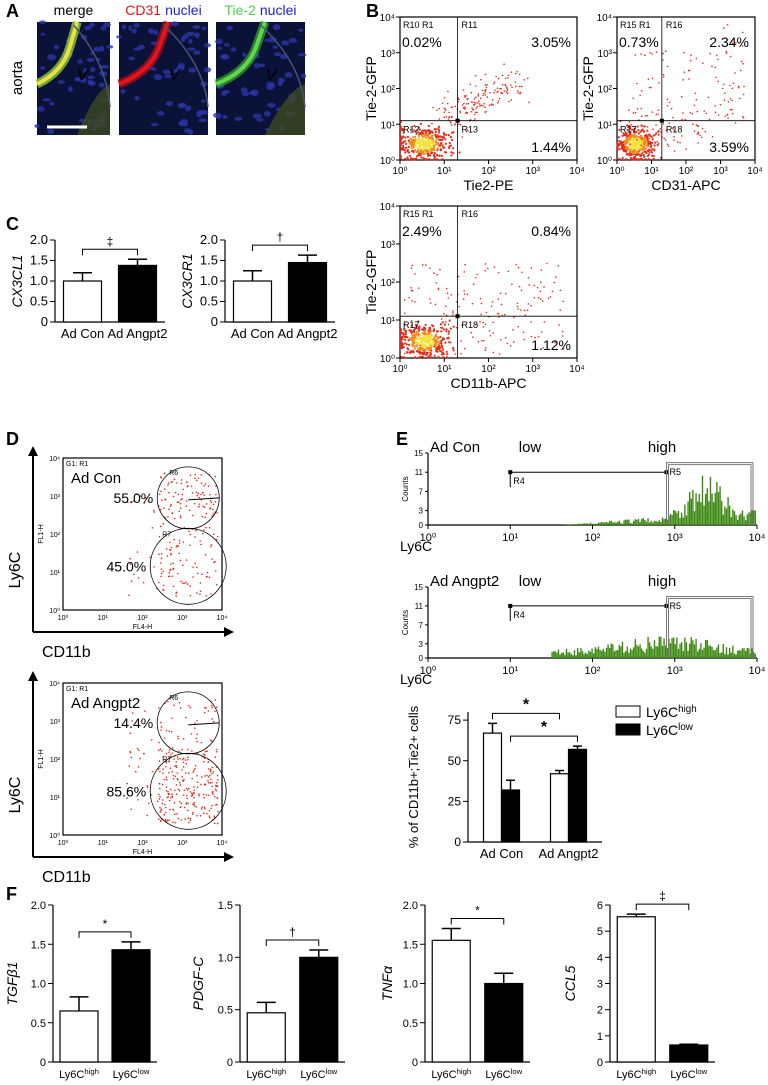 This screenshot has height=1085, width=768. Describe the element at coordinates (125, 1075) in the screenshot. I see `x-tick-label-part: Ly6C` at that location.